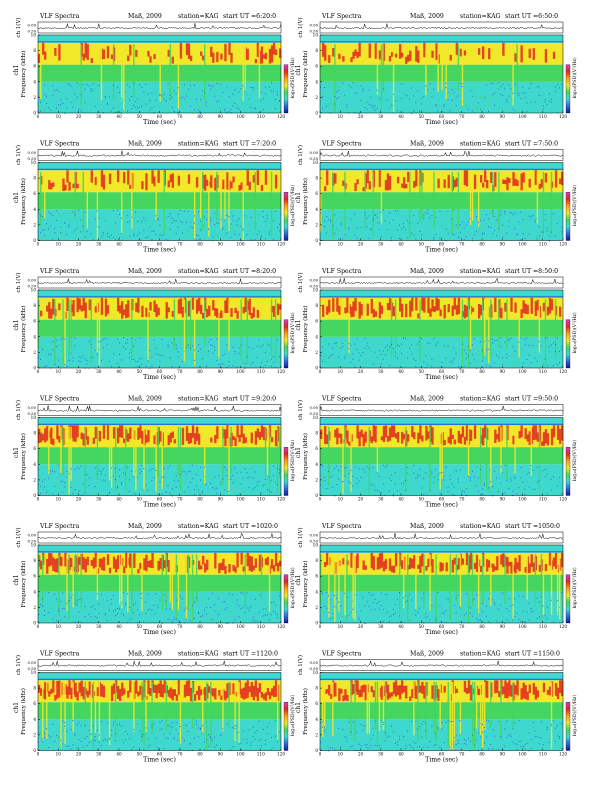 This screenshot has width=612, height=796. I want to click on spectrogram, so click(441, 329).